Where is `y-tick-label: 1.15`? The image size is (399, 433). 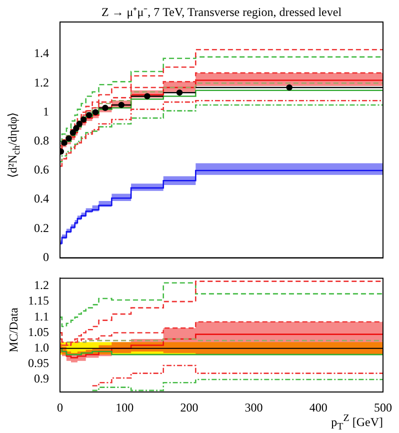
y-tick-label: 1.15 is located at coordinates (38, 301).